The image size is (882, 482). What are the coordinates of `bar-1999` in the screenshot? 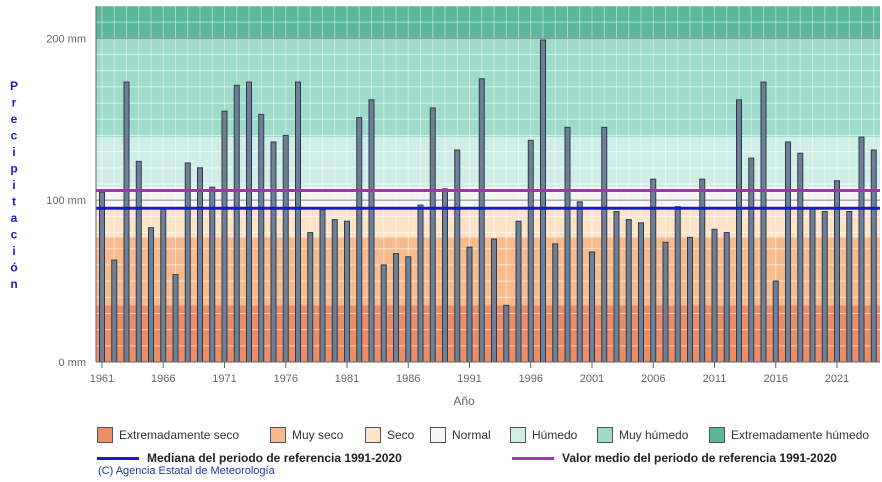 It's located at (567, 244).